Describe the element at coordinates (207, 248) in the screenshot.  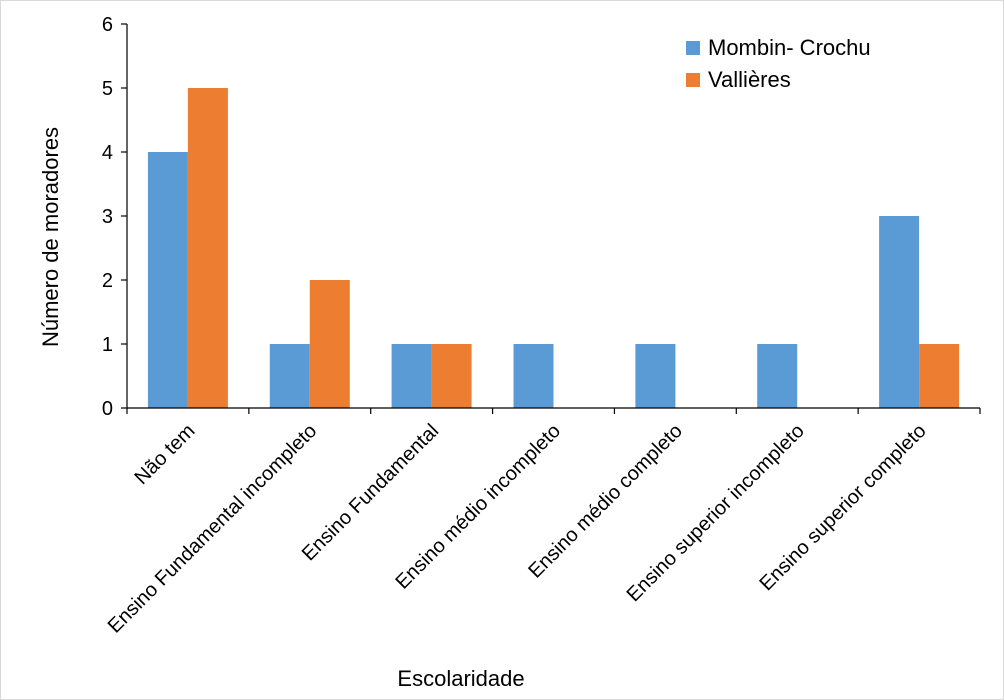
I see `bar-series2-cat1` at that location.